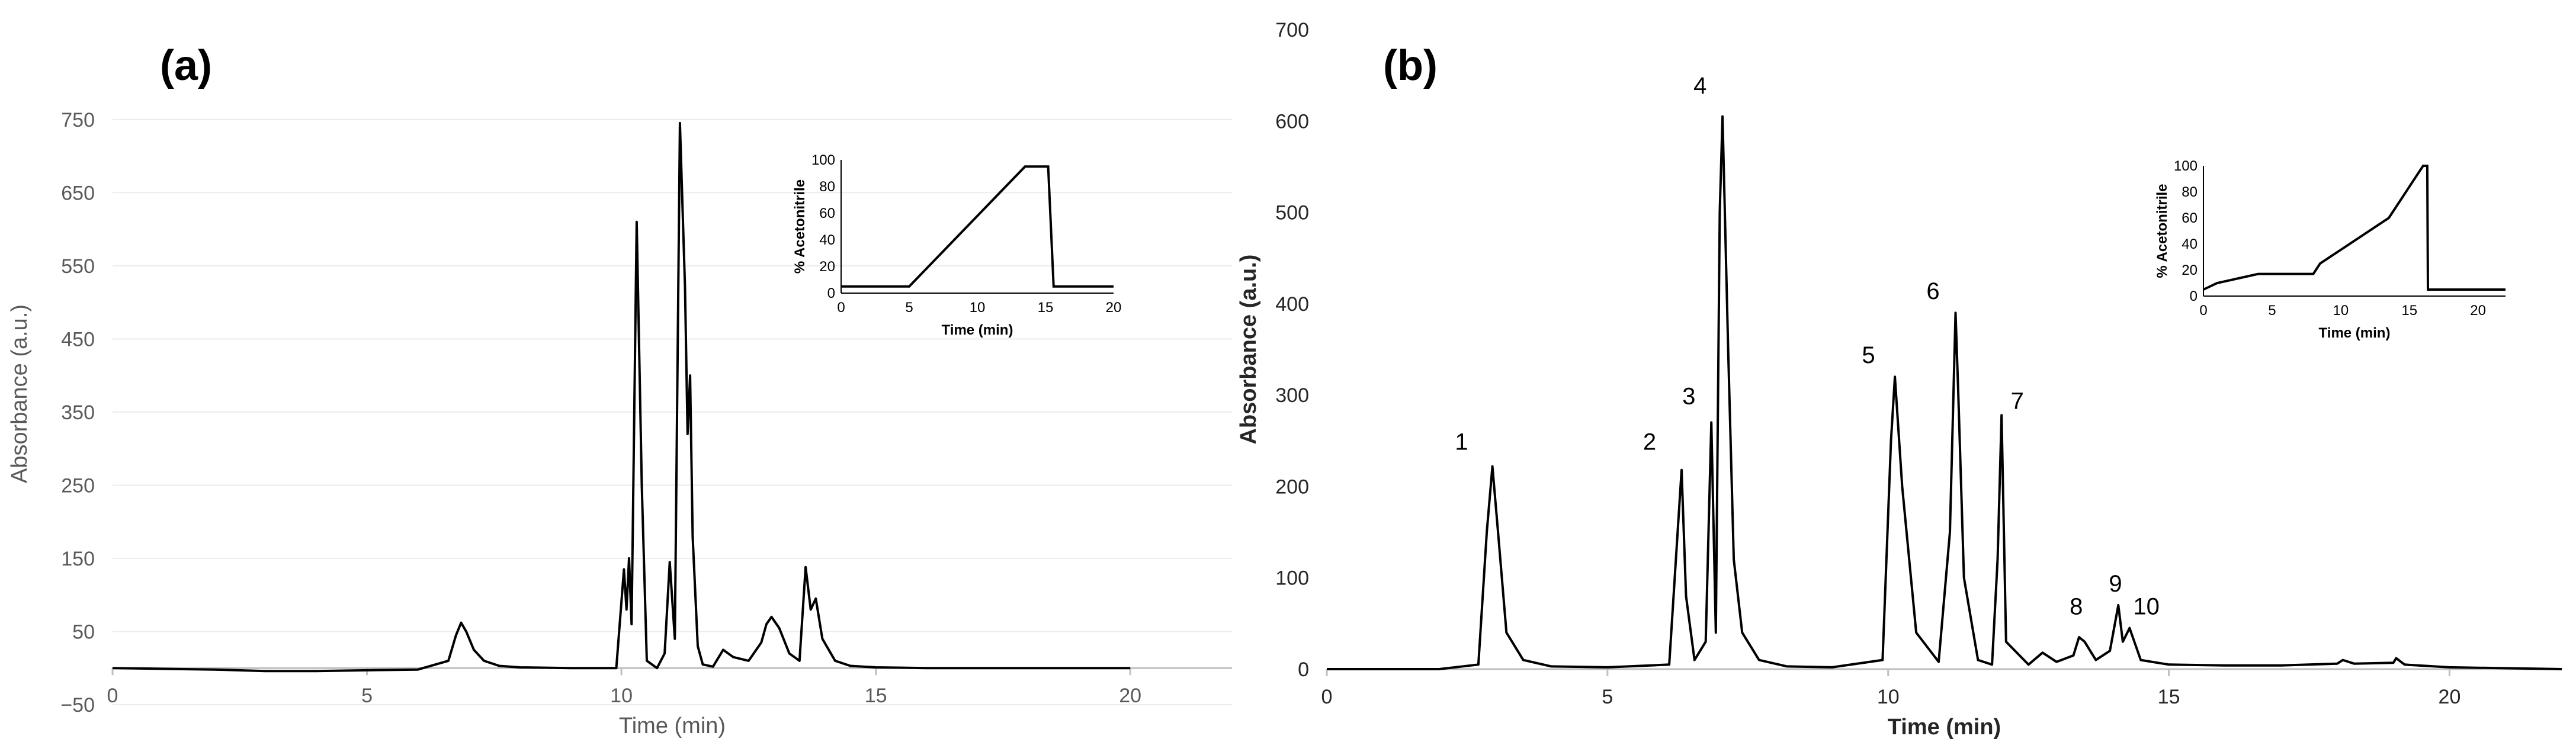  What do you see at coordinates (2115, 584) in the screenshot?
I see `peak-label: 9` at bounding box center [2115, 584].